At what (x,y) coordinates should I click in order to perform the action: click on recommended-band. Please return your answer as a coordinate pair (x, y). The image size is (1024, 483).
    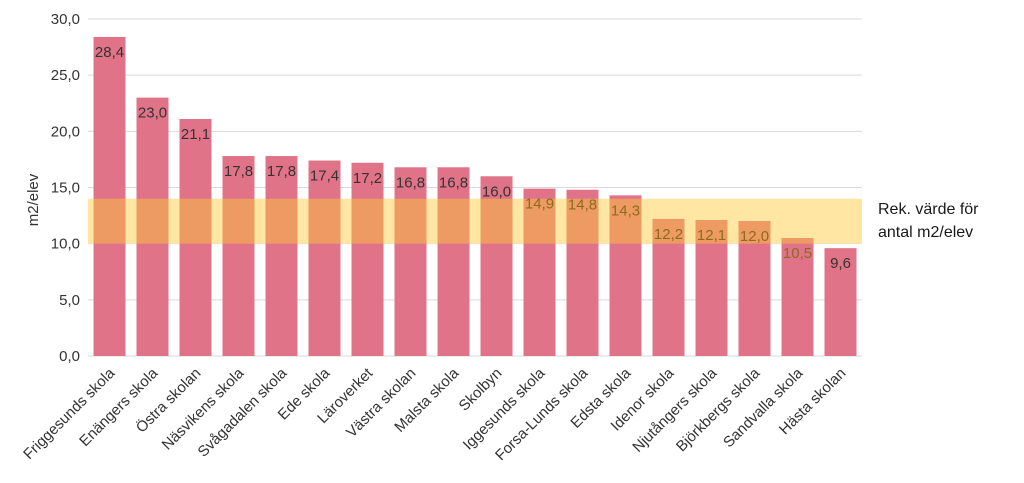
    Looking at the image, I should click on (475, 221).